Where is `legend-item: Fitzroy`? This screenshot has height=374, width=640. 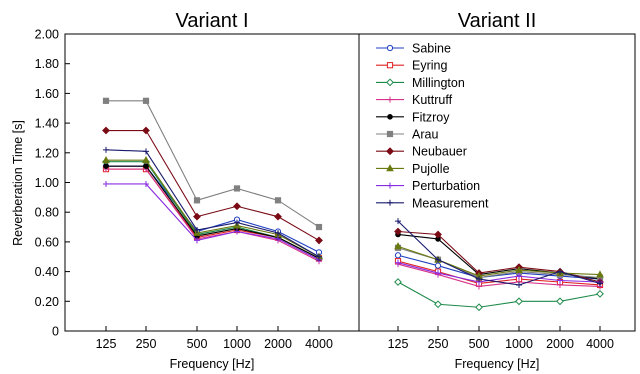 legend-item: Fitzroy is located at coordinates (413, 117).